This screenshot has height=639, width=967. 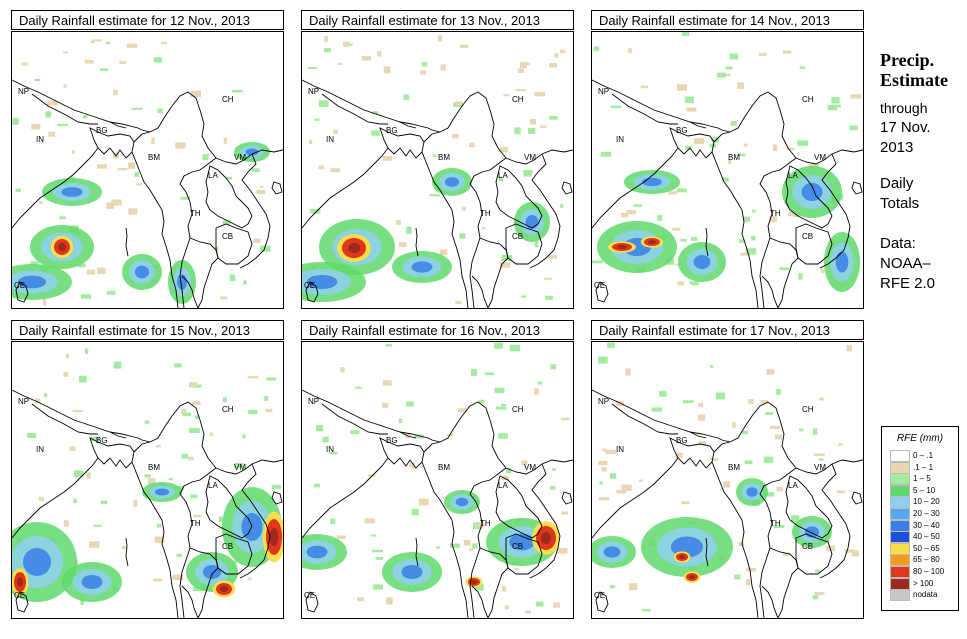 I want to click on legend-item: 1 – 5, so click(x=923, y=479).